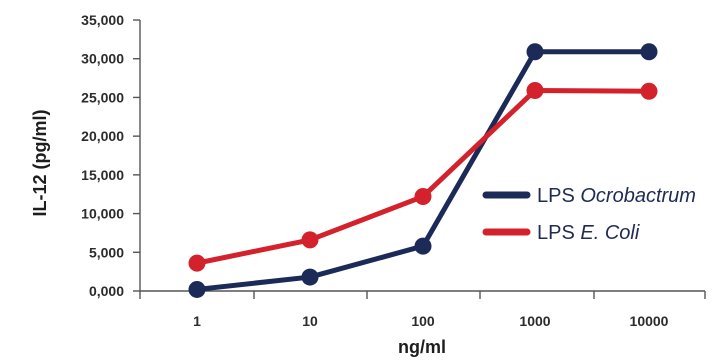  Describe the element at coordinates (102, 136) in the screenshot. I see `y-tick-label: 20,000` at that location.